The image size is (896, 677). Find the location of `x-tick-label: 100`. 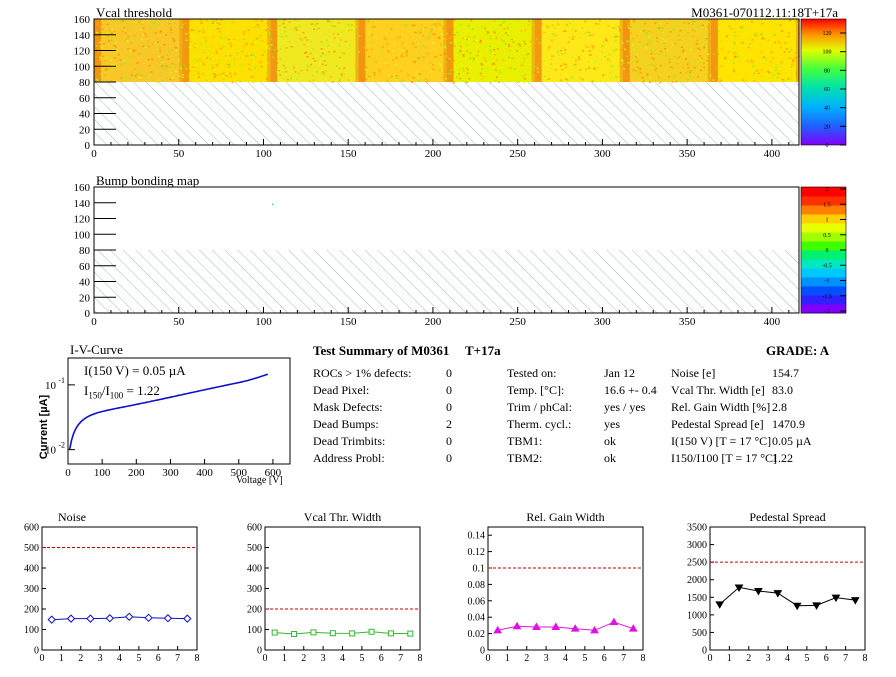

x-tick-label: 100 is located at coordinates (263, 322).